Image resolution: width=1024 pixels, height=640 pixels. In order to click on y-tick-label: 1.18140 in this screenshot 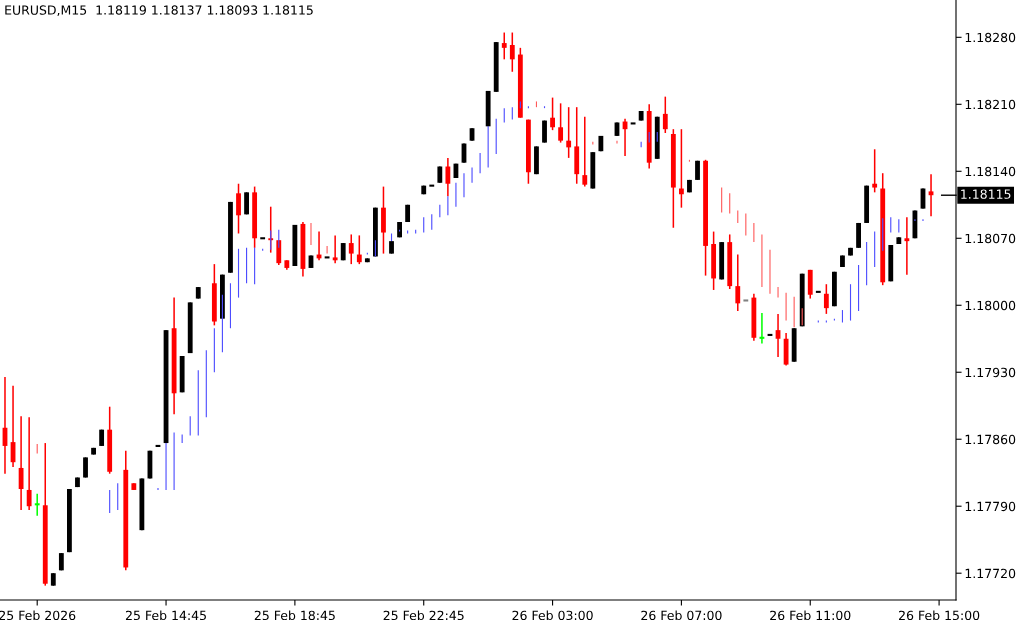, I will do `click(990, 171)`.